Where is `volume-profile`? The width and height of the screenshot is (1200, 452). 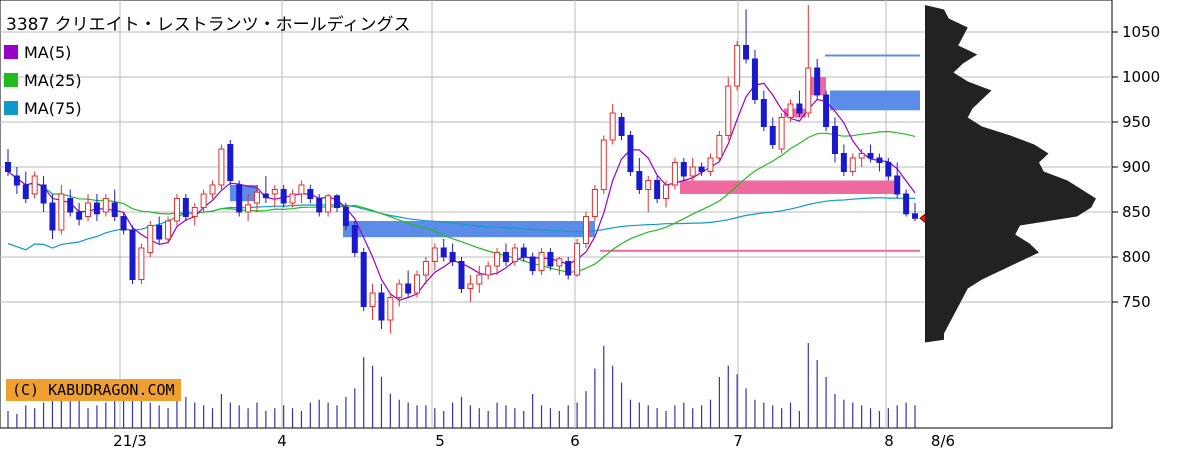
volume-profile is located at coordinates (1010, 174).